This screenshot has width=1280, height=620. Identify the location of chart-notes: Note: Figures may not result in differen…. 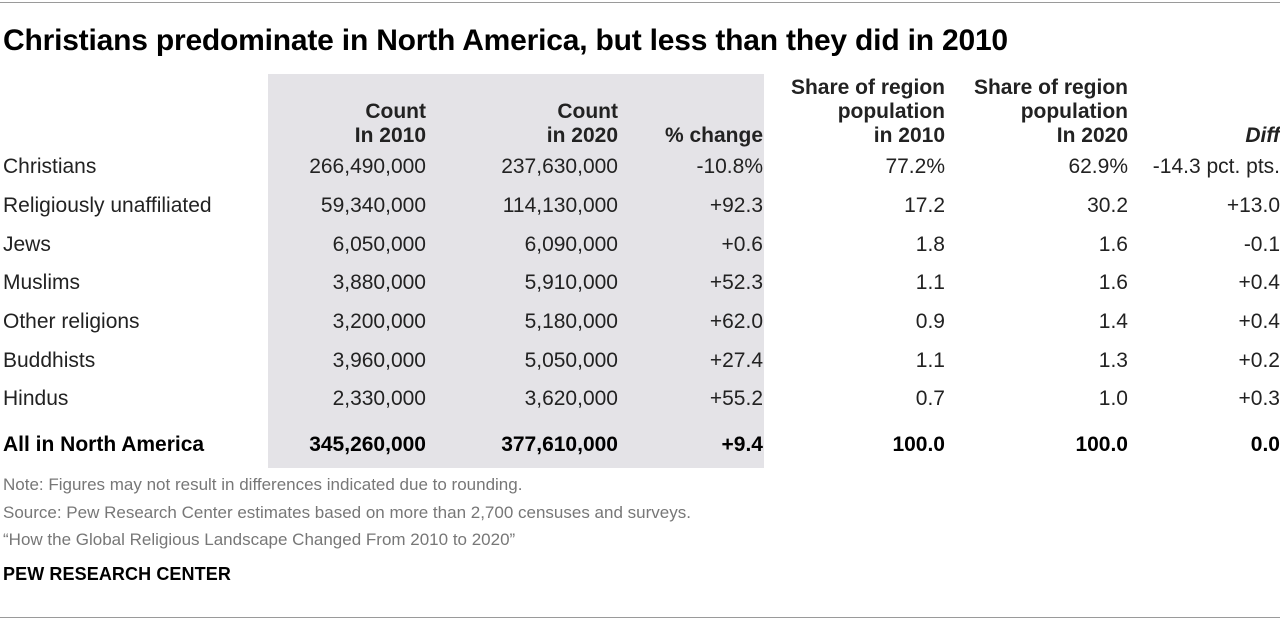
(347, 512).